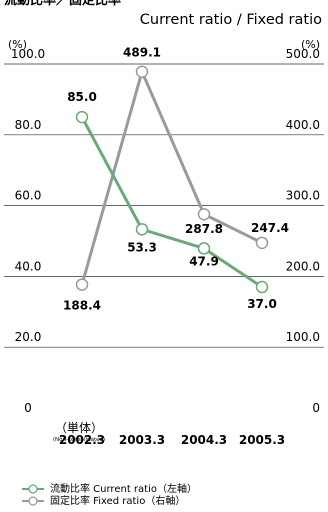 This screenshot has width=328, height=512. What do you see at coordinates (303, 125) in the screenshot?
I see `right-tick-label: 400.0` at bounding box center [303, 125].